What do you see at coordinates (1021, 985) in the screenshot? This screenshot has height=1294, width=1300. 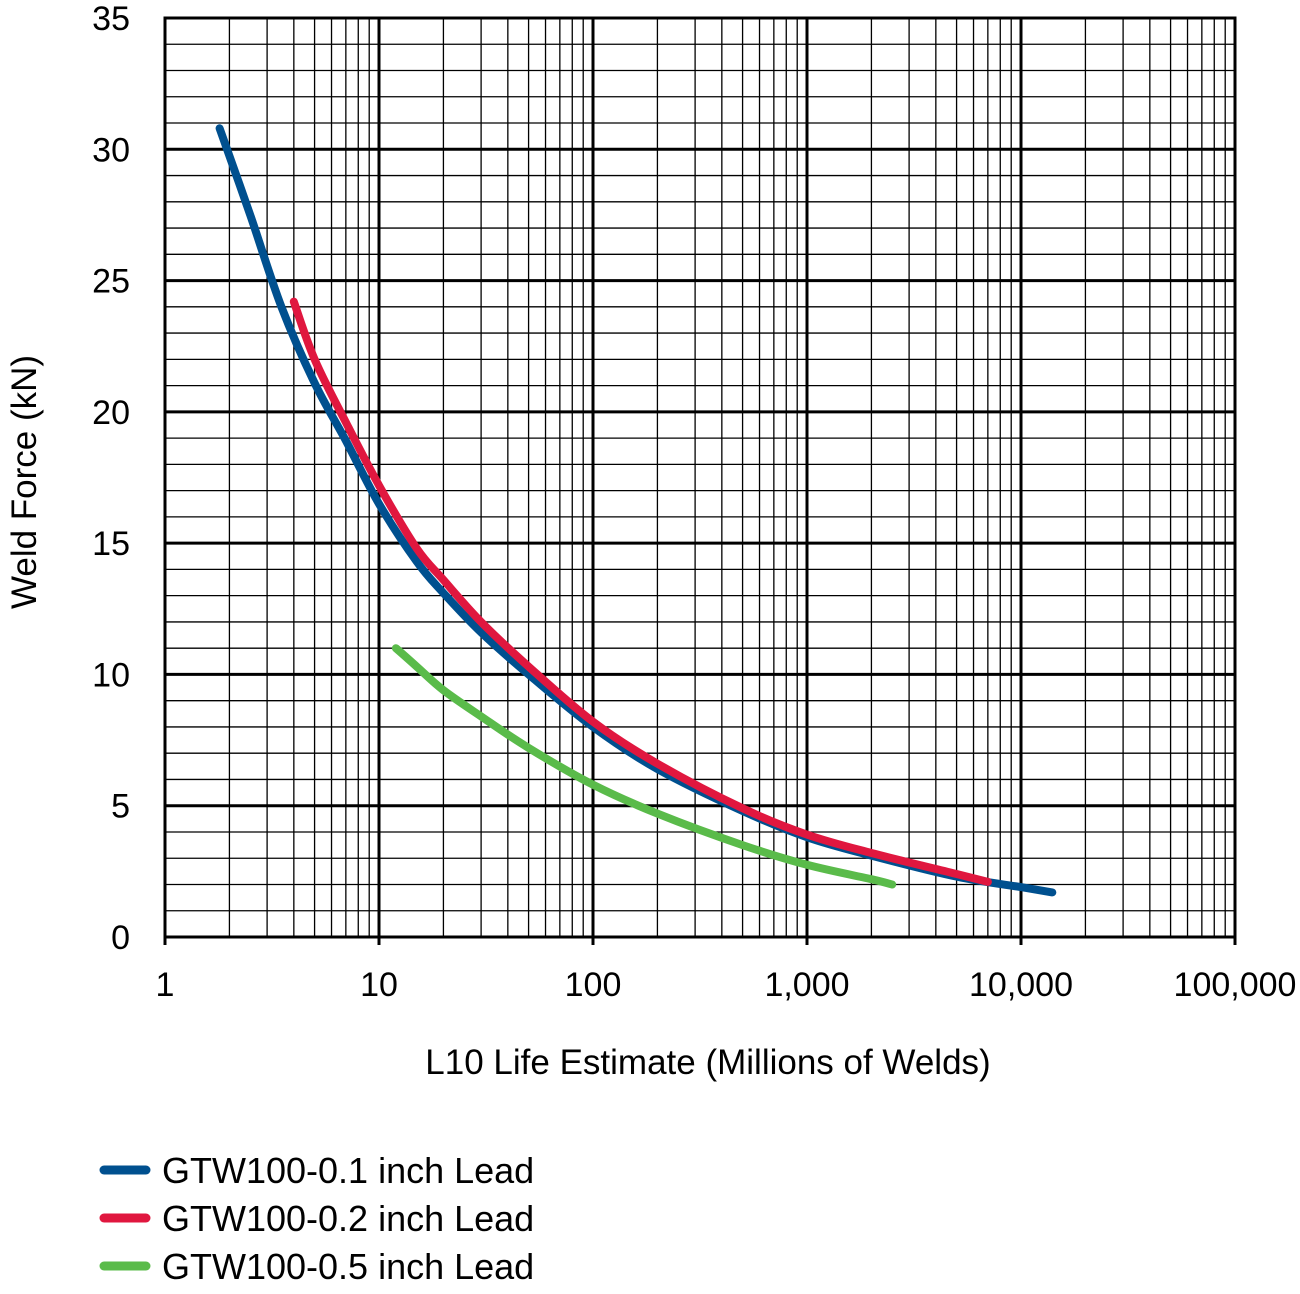 I see `x-tick-label: 10,000` at bounding box center [1021, 985].